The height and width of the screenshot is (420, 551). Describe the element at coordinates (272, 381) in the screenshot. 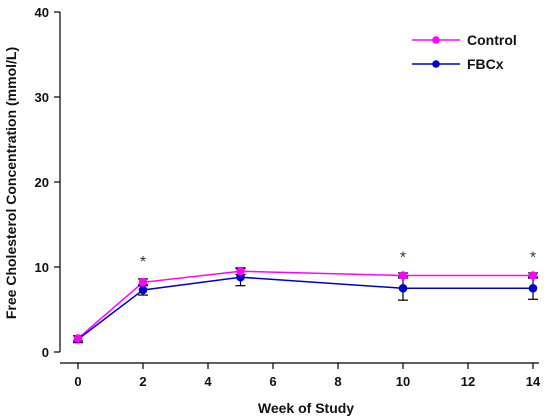

I see `x-tick-label: 6` at that location.